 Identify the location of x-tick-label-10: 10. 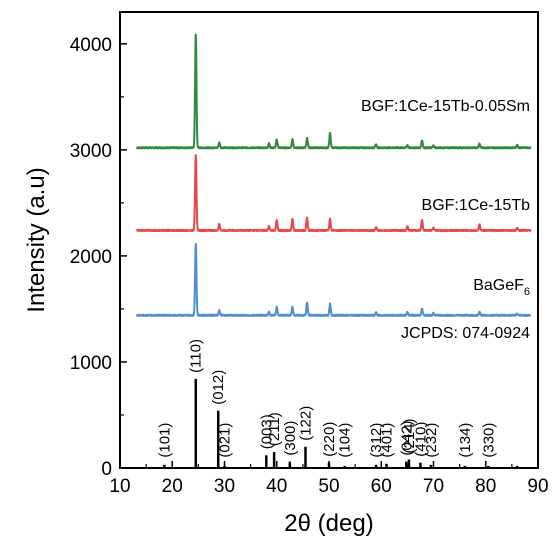
(119, 486).